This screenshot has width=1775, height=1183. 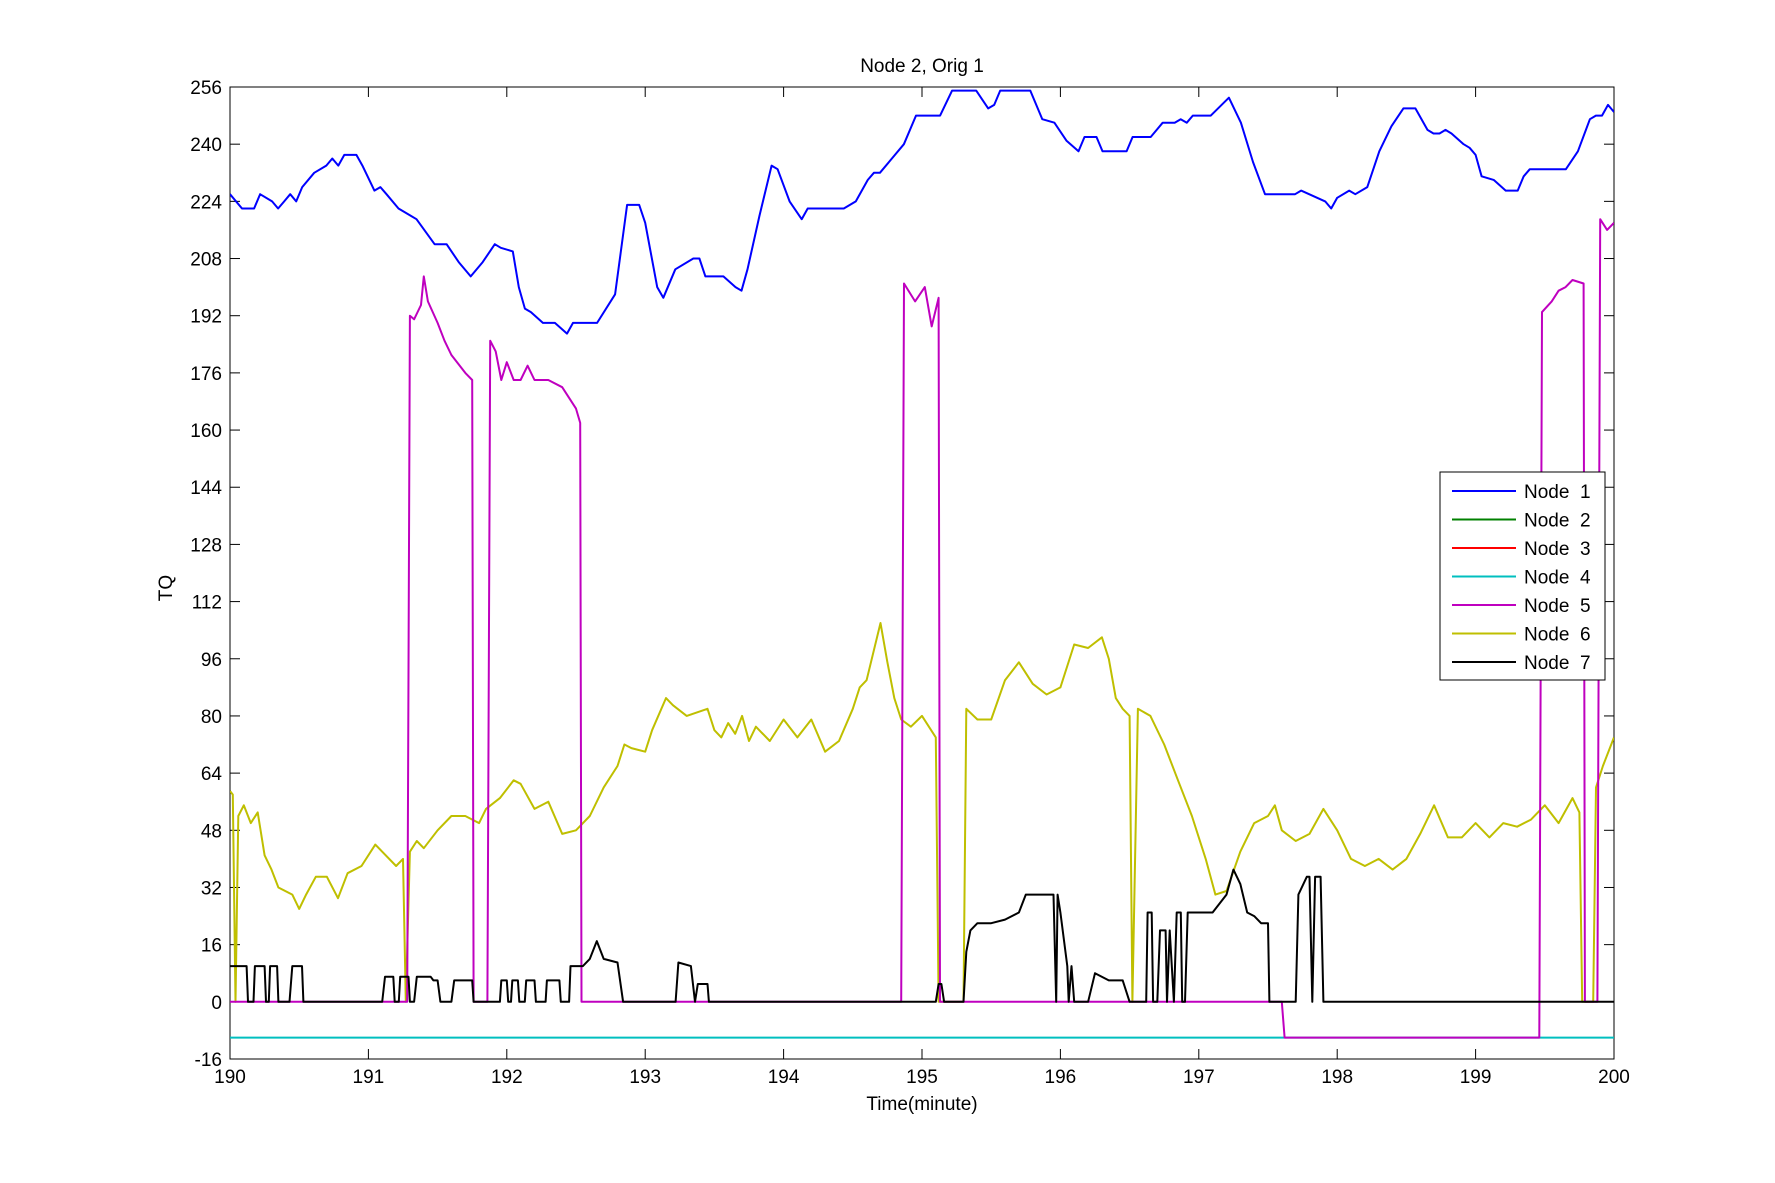 What do you see at coordinates (921, 1104) in the screenshot?
I see `x-axis-title: Time(minute)` at bounding box center [921, 1104].